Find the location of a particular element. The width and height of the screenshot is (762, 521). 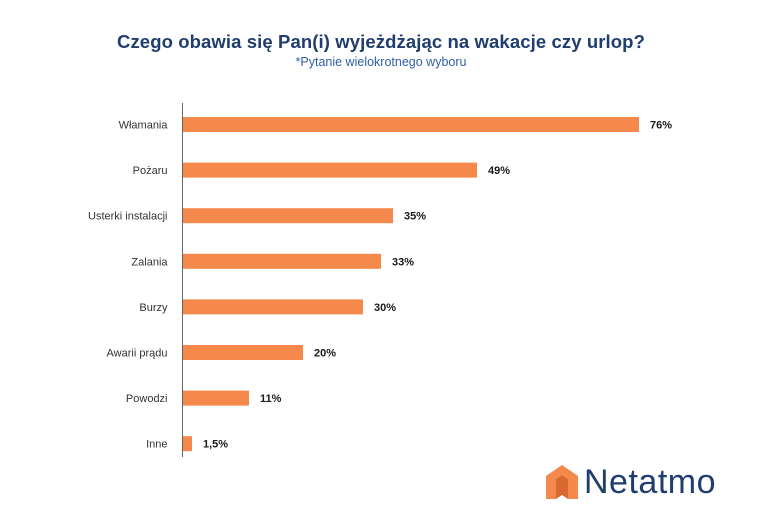

netatmo-house-icon is located at coordinates (562, 482).